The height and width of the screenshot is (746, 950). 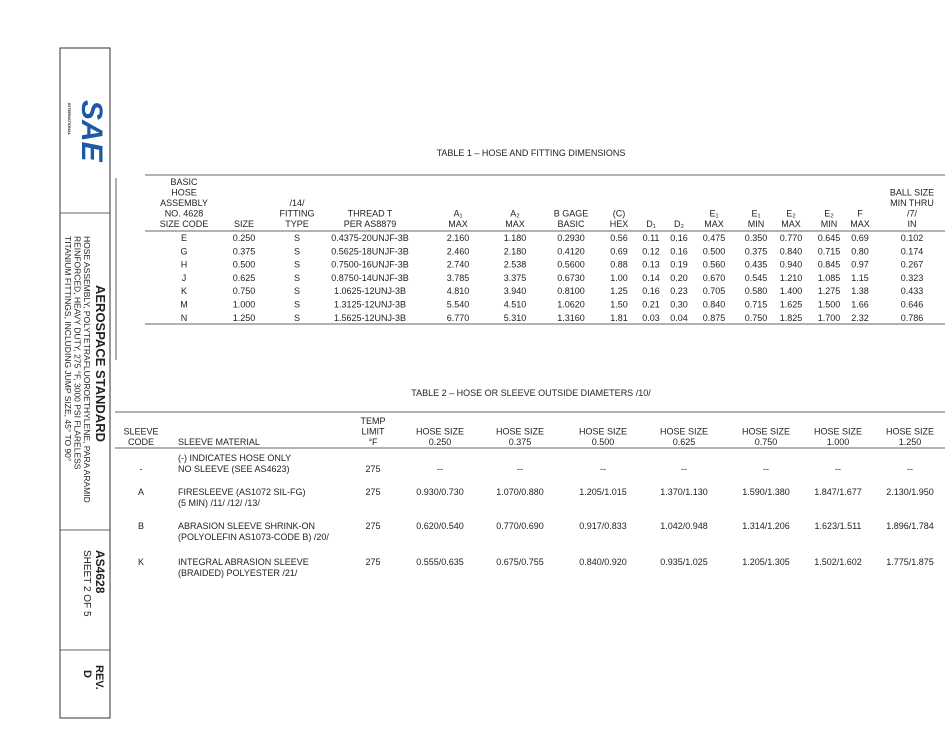 What do you see at coordinates (184, 193) in the screenshot?
I see `column-header: HOSE` at bounding box center [184, 193].